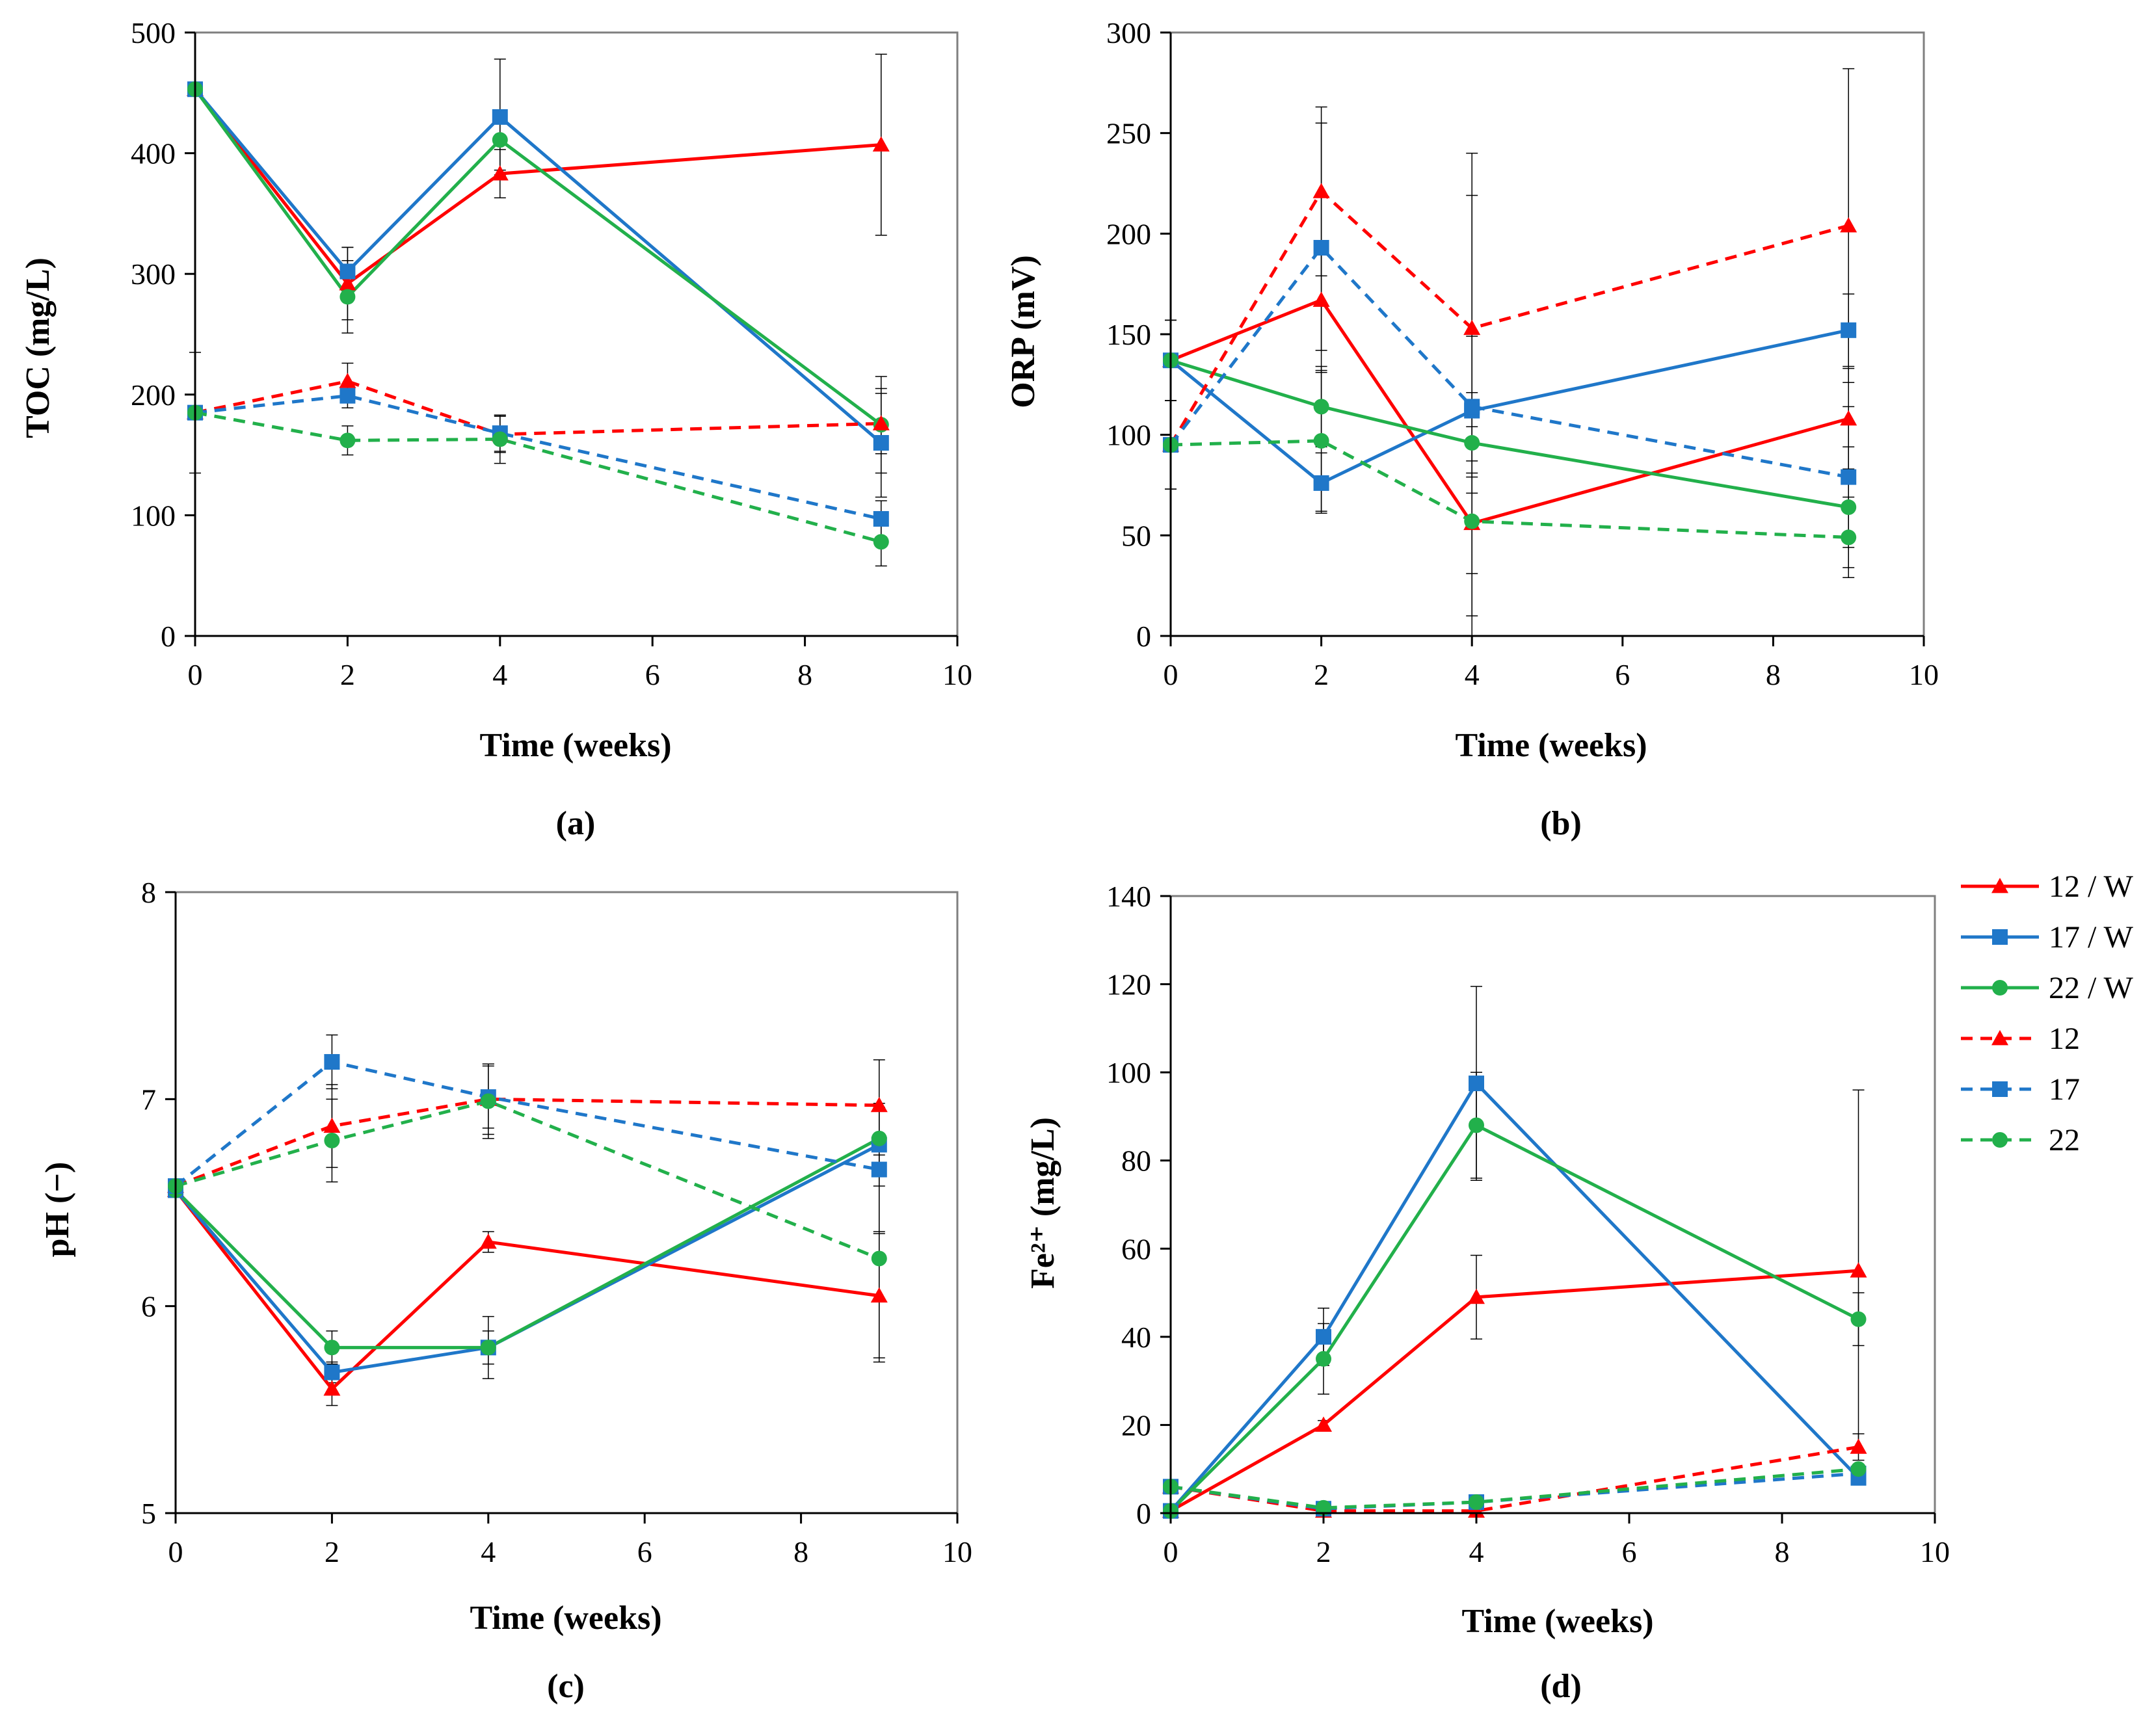 The width and height of the screenshot is (2156, 1716). Describe the element at coordinates (148, 1513) in the screenshot. I see `y-tick-label: 5` at that location.